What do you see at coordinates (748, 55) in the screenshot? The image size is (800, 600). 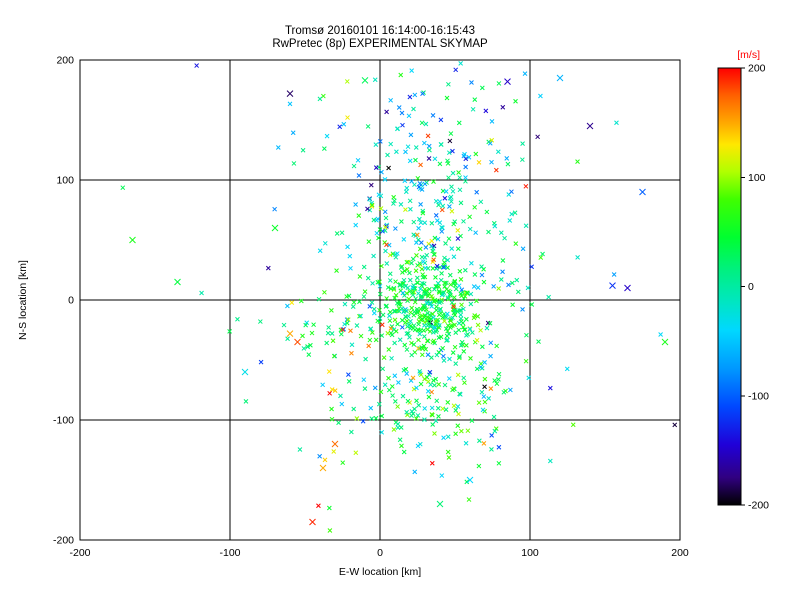 I see `colorbar-label: [m/s]` at bounding box center [748, 55].